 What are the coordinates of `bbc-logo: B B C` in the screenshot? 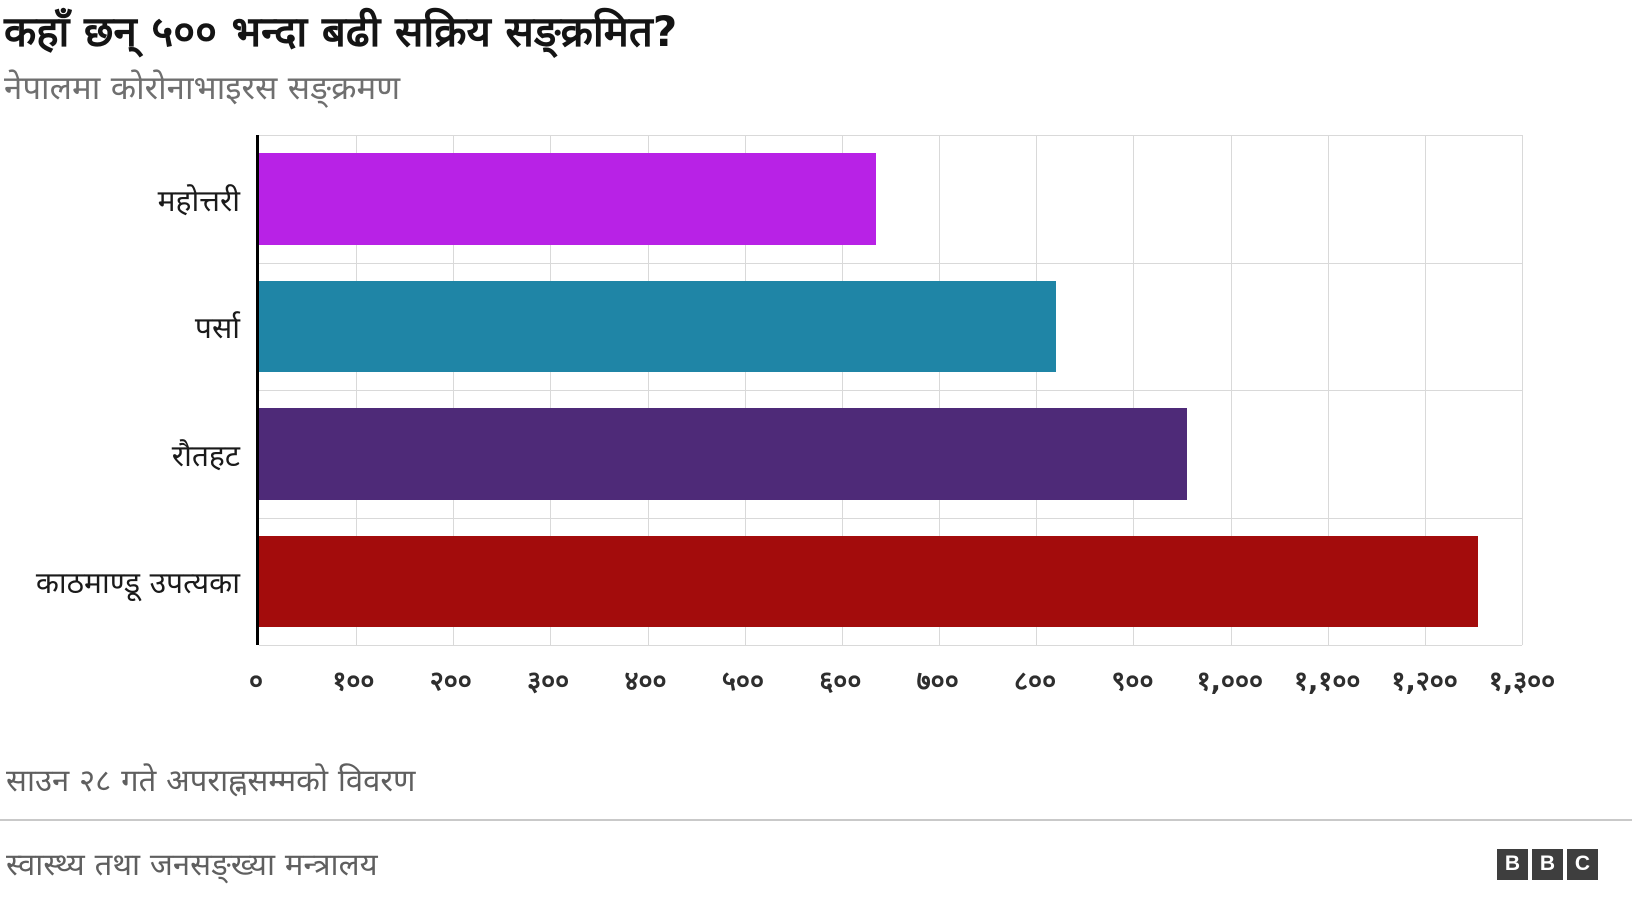 It's located at (1547, 864).